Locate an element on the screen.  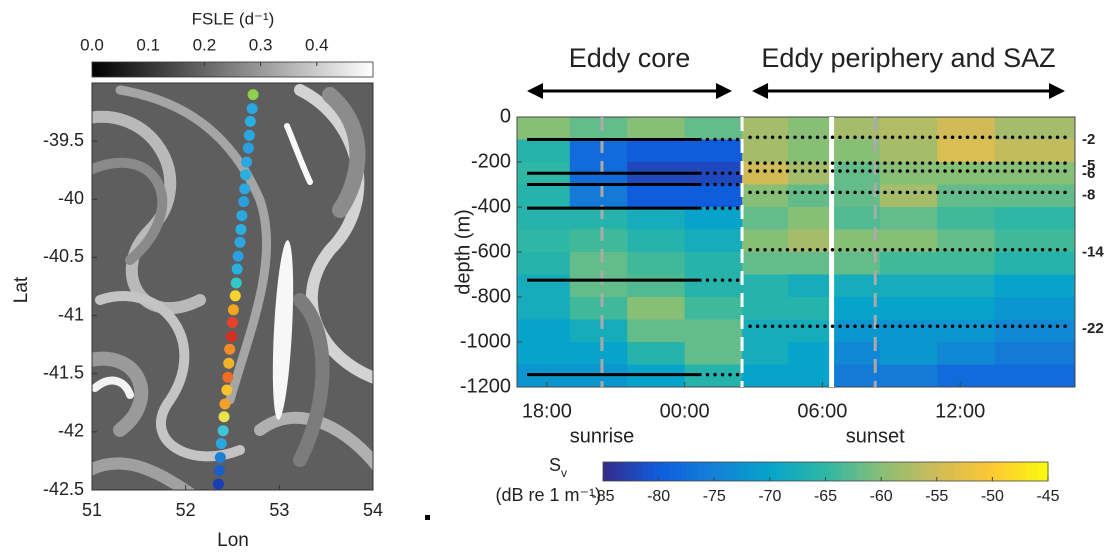
colorbar-tick-label: 0.2 is located at coordinates (205, 44).